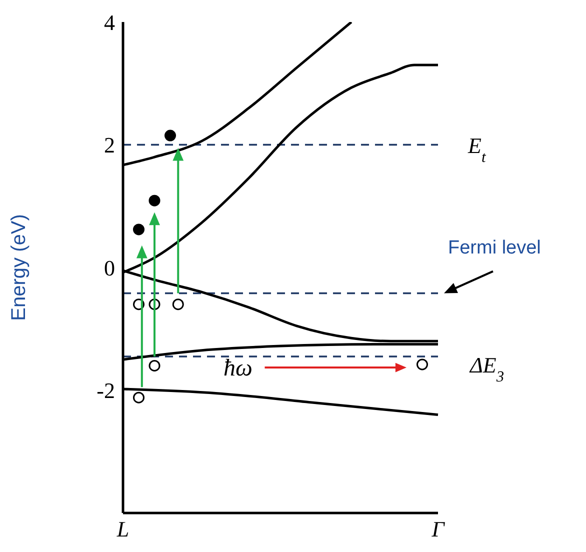  What do you see at coordinates (109, 267) in the screenshot?
I see `y-tick-label: 0` at bounding box center [109, 267].